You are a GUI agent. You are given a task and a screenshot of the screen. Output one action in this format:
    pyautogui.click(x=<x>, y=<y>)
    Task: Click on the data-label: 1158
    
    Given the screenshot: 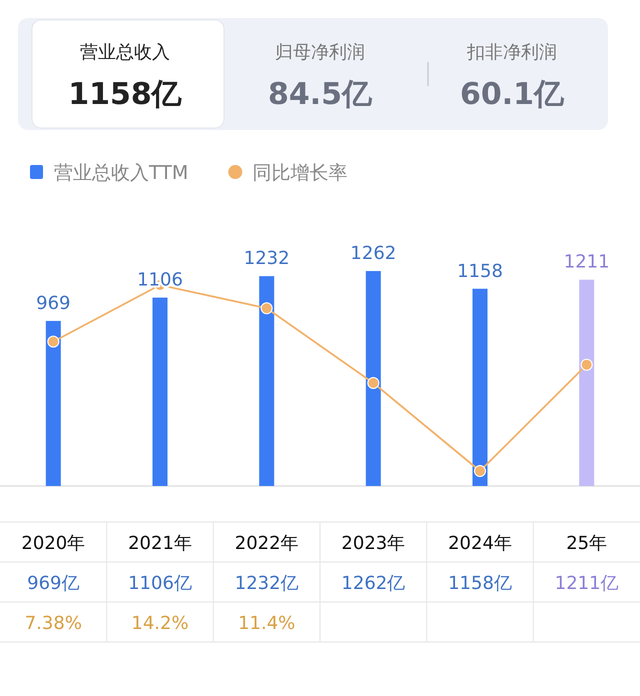 What is the action you would take?
    pyautogui.click(x=480, y=271)
    